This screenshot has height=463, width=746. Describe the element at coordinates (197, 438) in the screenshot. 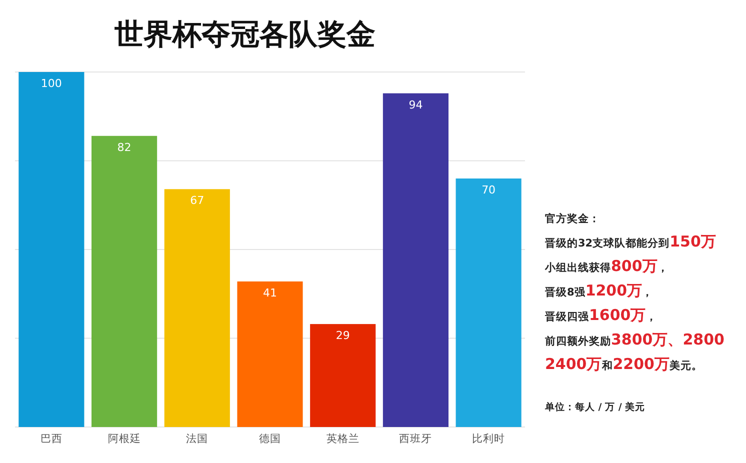

I see `x-tick-label: 法国` at that location.